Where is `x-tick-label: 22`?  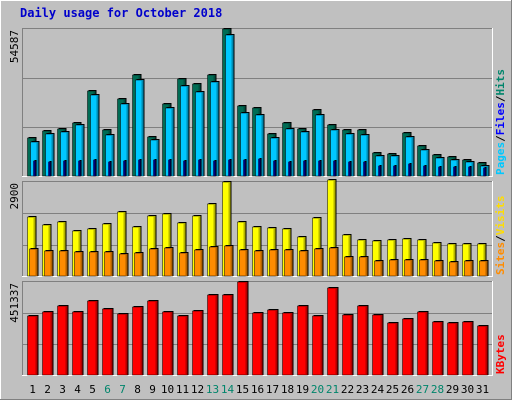
x-tick-label: 22 is located at coordinates (347, 389).